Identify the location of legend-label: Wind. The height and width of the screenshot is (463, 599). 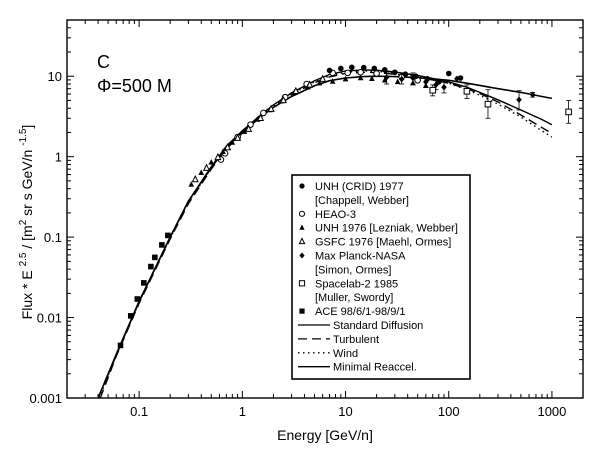
(345, 354).